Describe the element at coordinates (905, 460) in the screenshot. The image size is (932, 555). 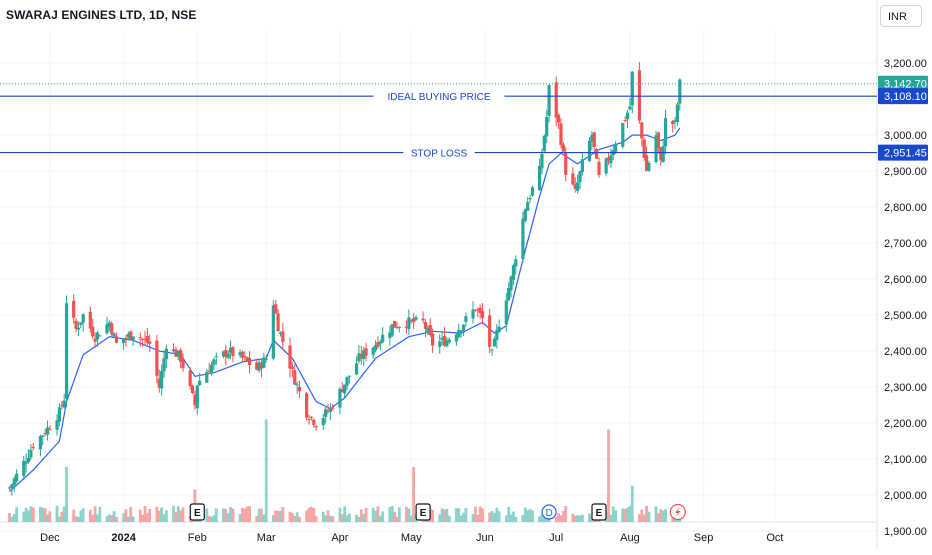
I see `y-tick-label: 2,100.00` at that location.